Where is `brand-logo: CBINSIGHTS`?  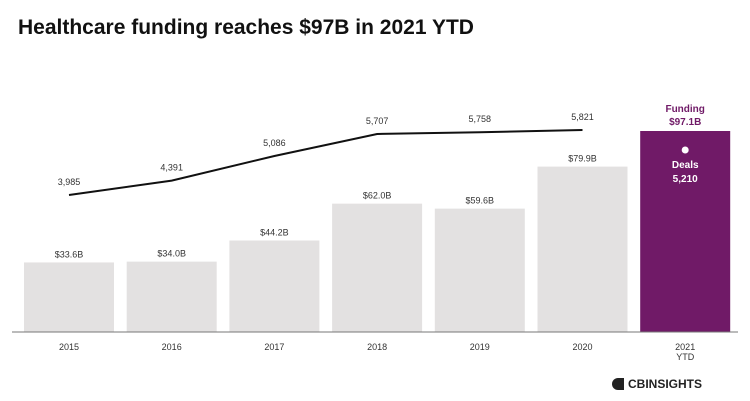 brand-logo: CBINSIGHTS is located at coordinates (656, 384).